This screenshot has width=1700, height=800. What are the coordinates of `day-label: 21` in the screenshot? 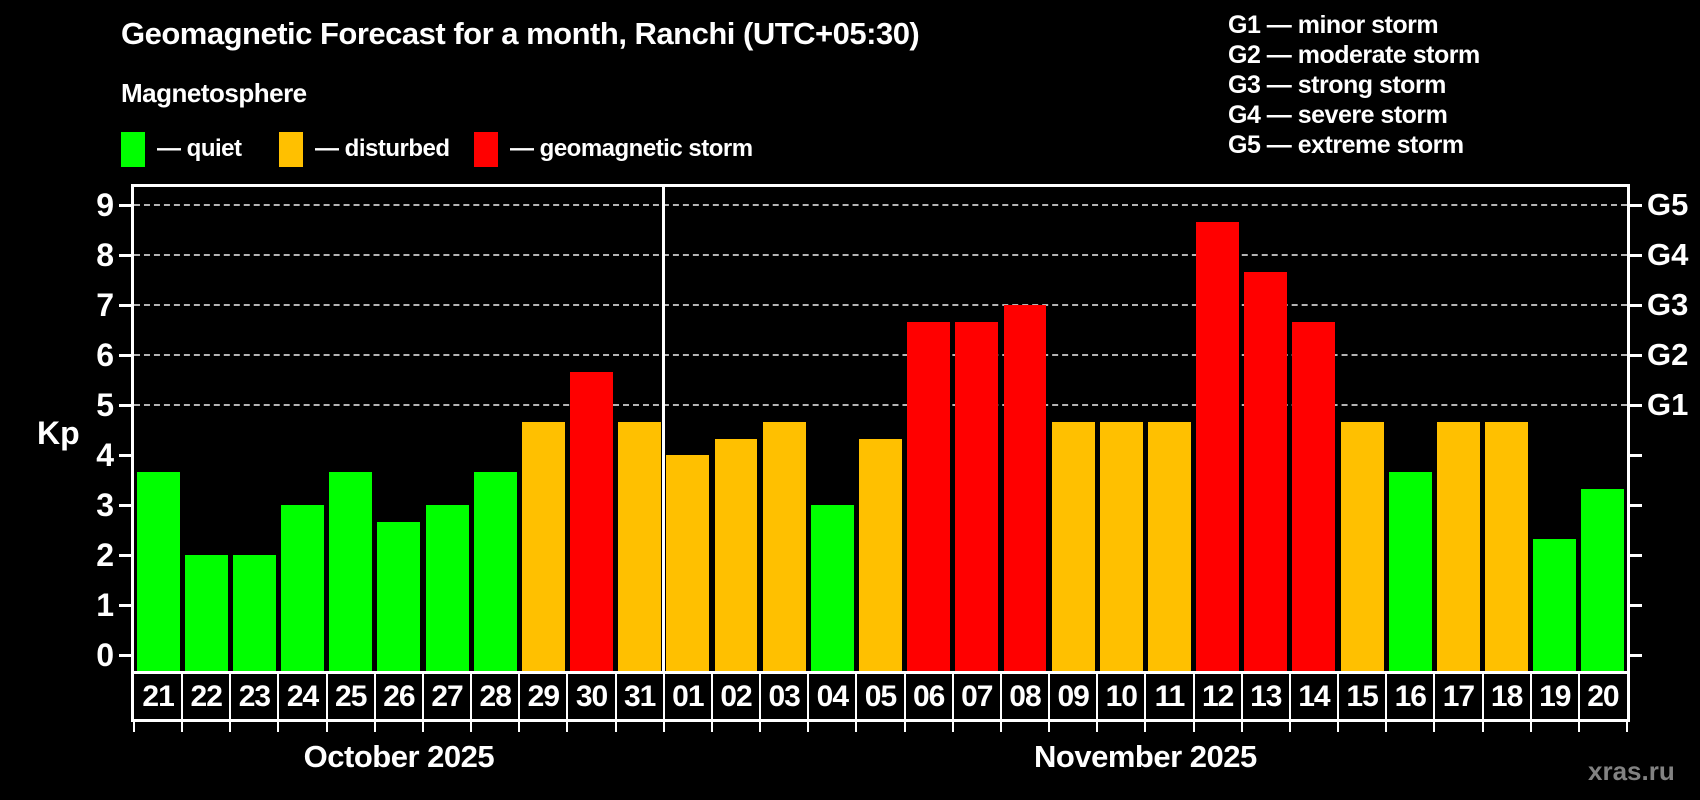 It's located at (158, 696).